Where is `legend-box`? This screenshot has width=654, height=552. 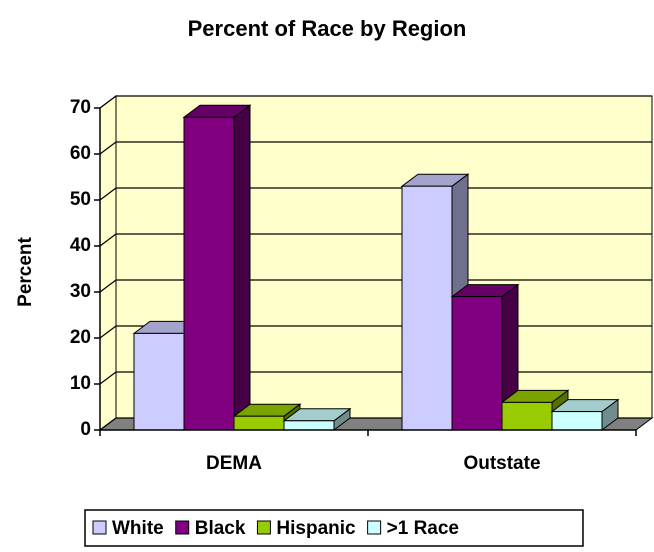 legend-box is located at coordinates (334, 528).